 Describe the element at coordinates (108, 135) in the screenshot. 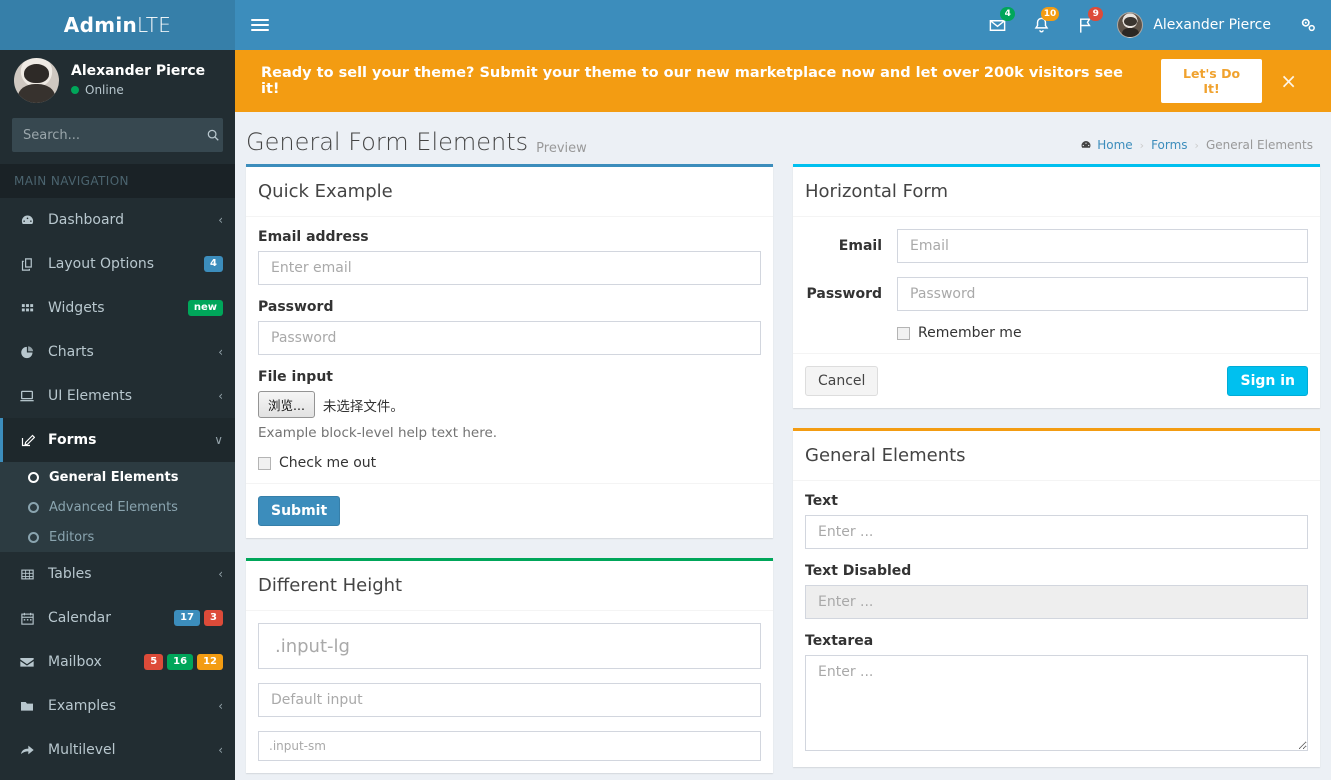

I see `search-input` at that location.